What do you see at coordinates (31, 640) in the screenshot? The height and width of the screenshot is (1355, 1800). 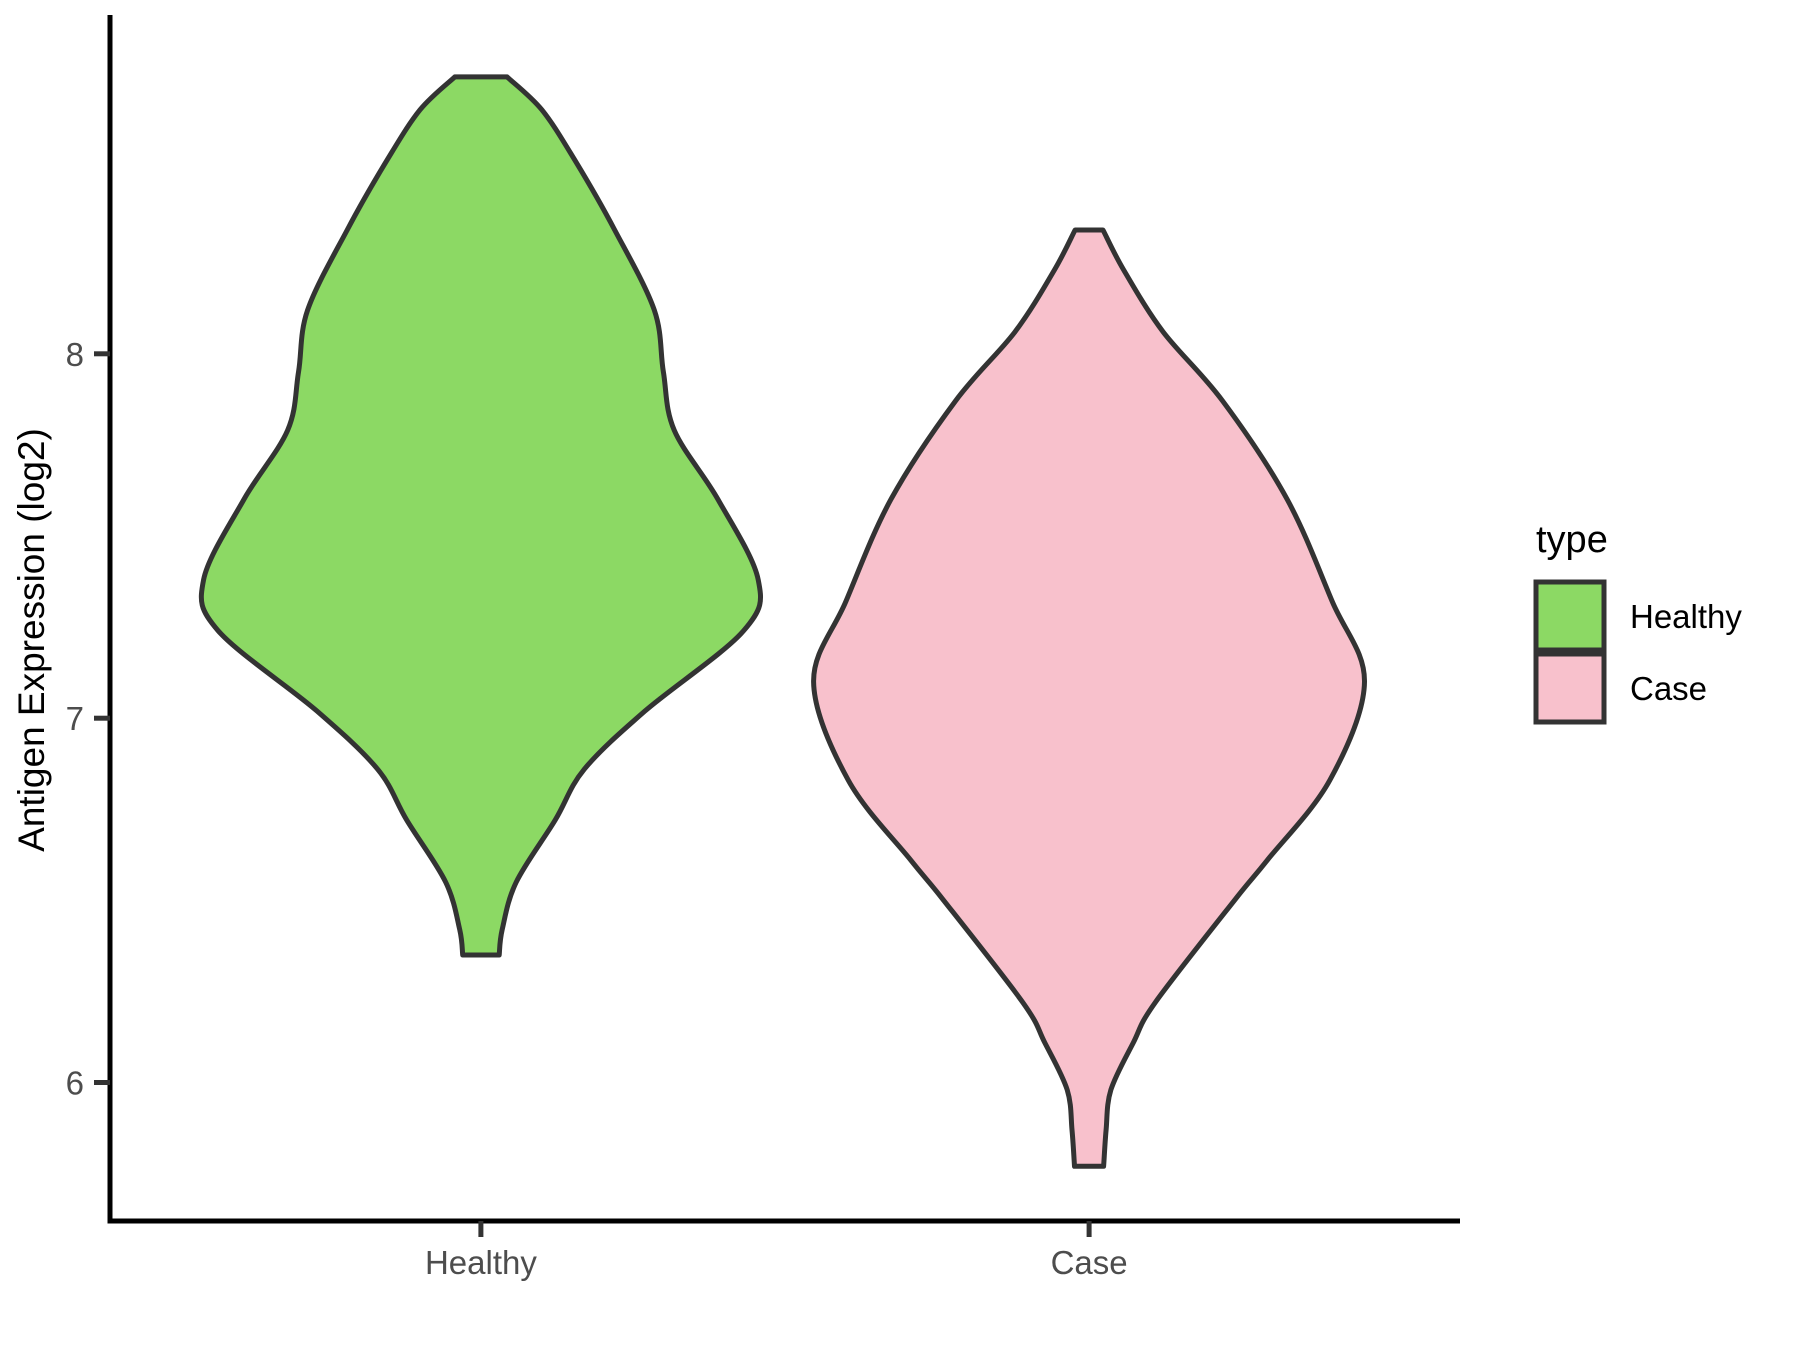 I see `y-axis-title: Antigen Expression (log2)` at bounding box center [31, 640].